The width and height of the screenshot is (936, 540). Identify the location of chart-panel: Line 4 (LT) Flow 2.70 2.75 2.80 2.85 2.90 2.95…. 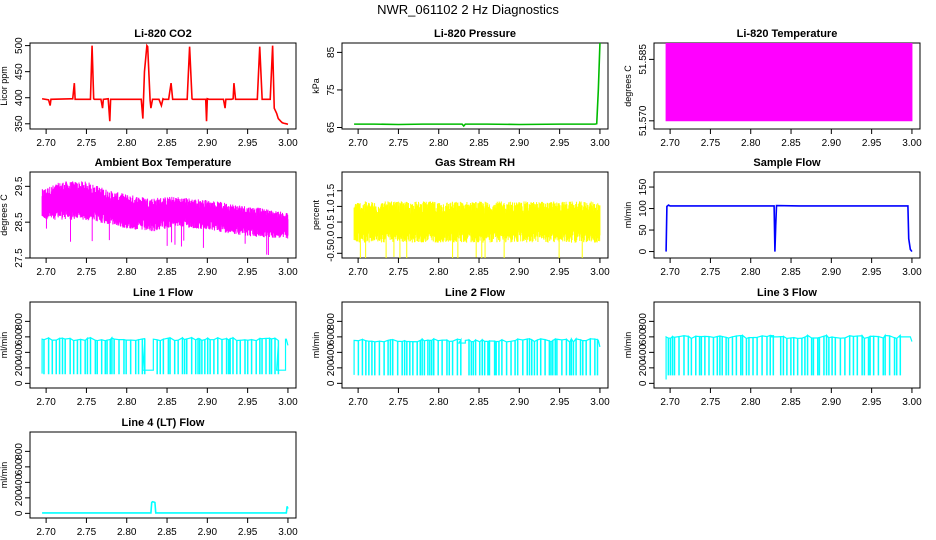
(149, 477).